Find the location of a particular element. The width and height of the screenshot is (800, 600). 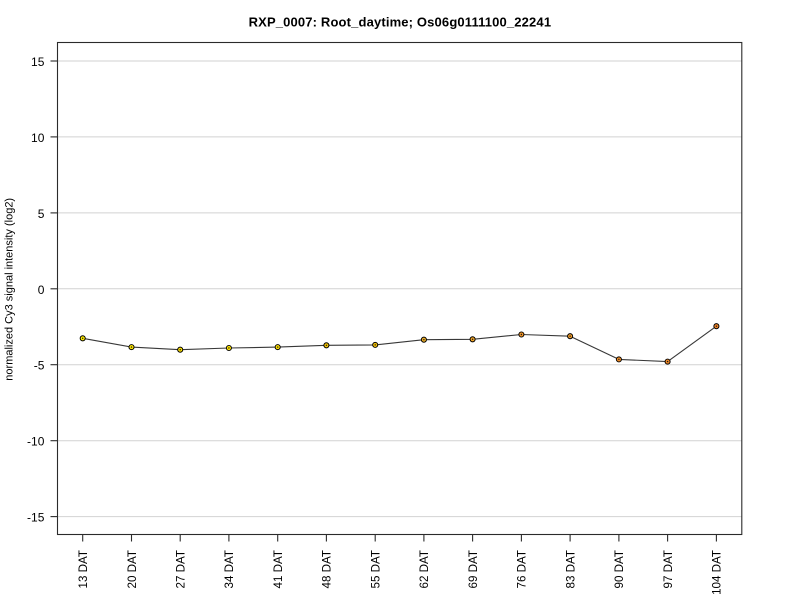

svg-text: -15 is located at coordinates (36, 518).